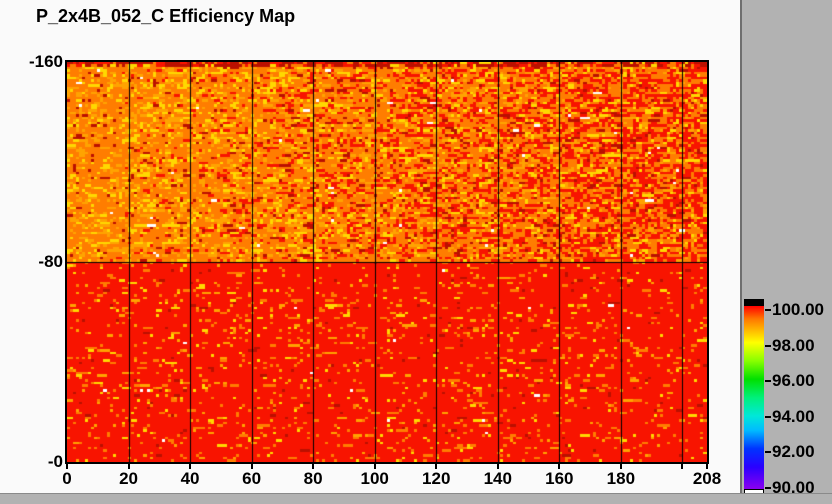  Describe the element at coordinates (754, 302) in the screenshot. I see `colorbar-overflow-cap` at that location.